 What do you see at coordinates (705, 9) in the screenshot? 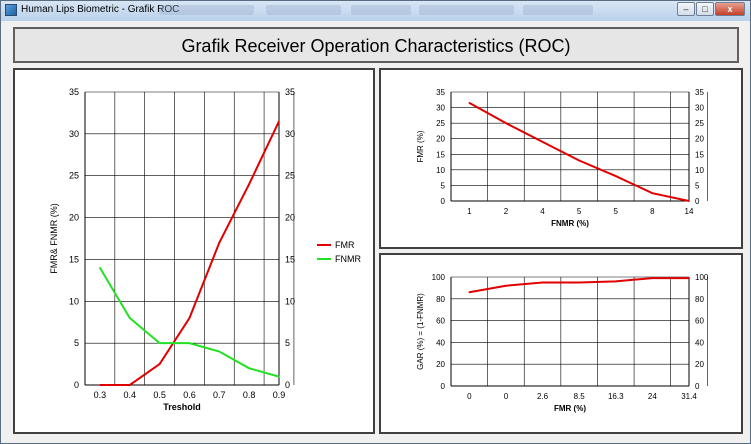
I see `maximize-button: □` at bounding box center [705, 9].